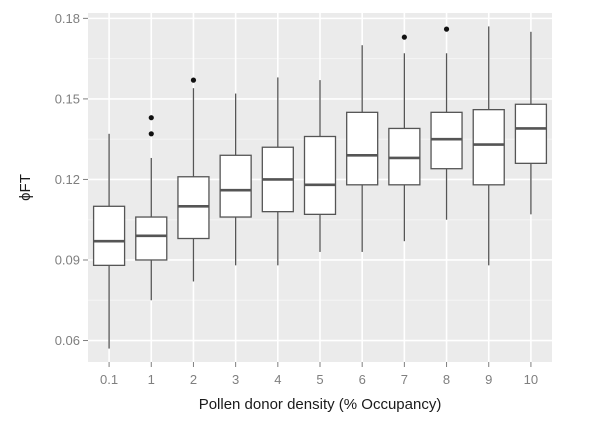  I want to click on x-tick-label: 10, so click(531, 379).